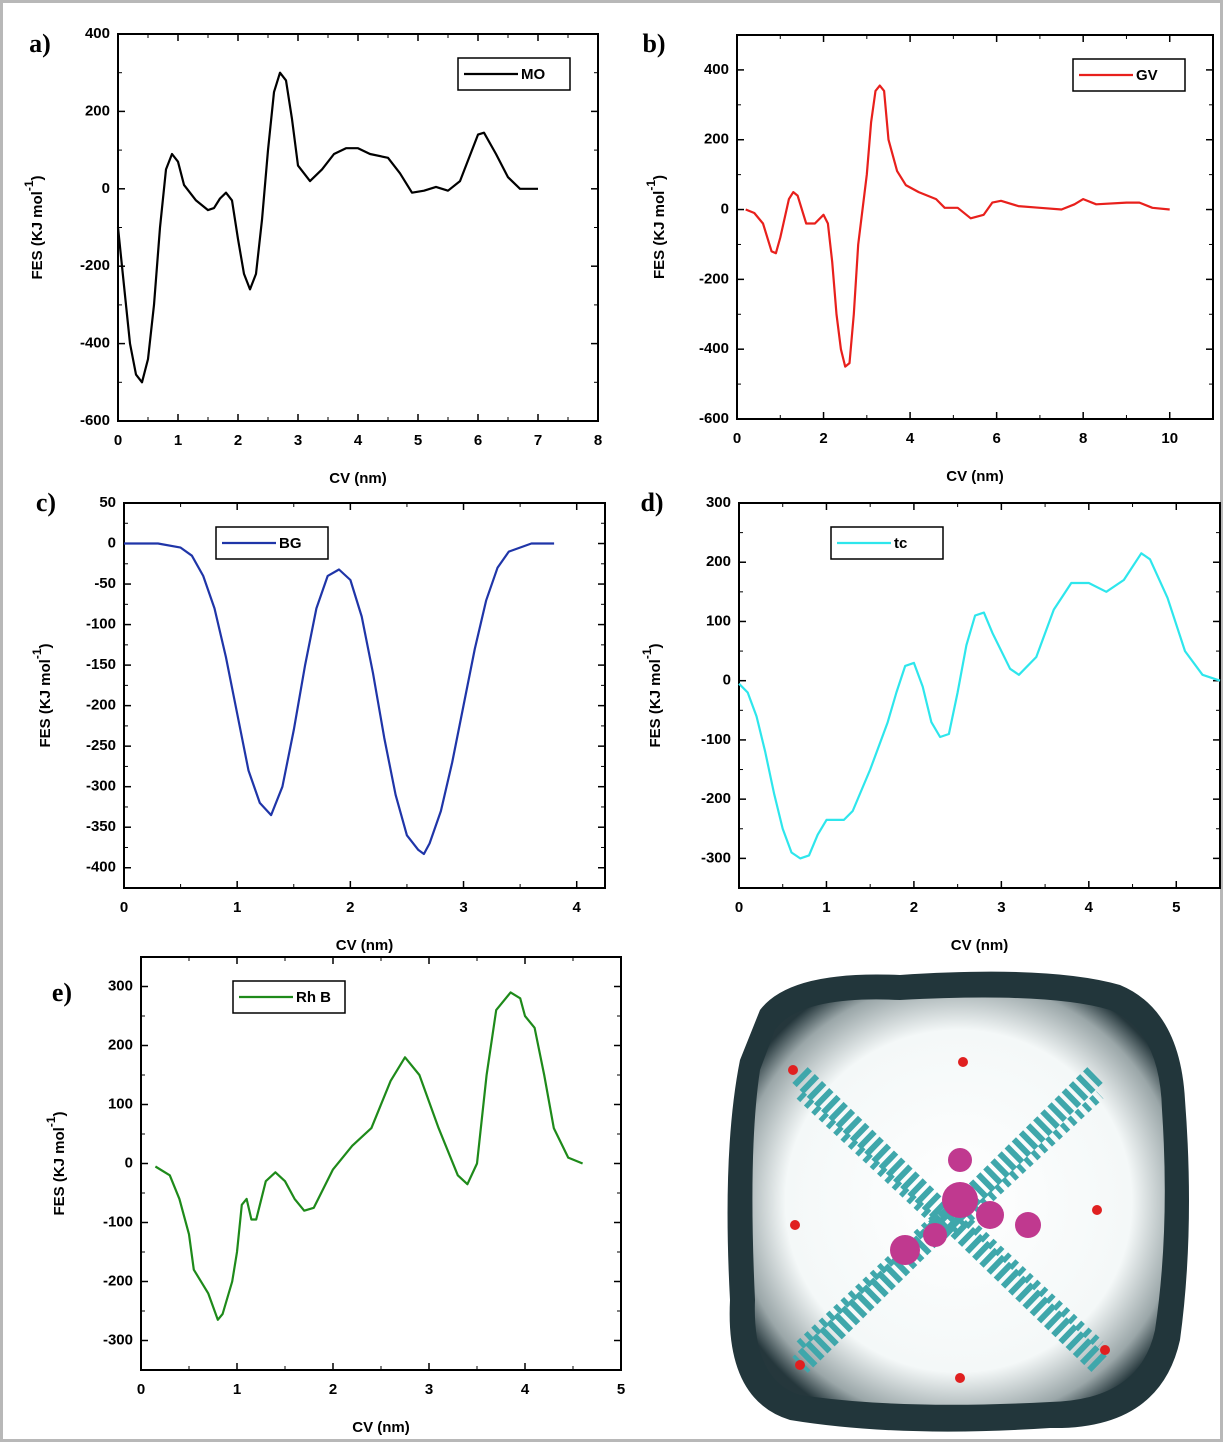  I want to click on legend-label: MO, so click(533, 74).